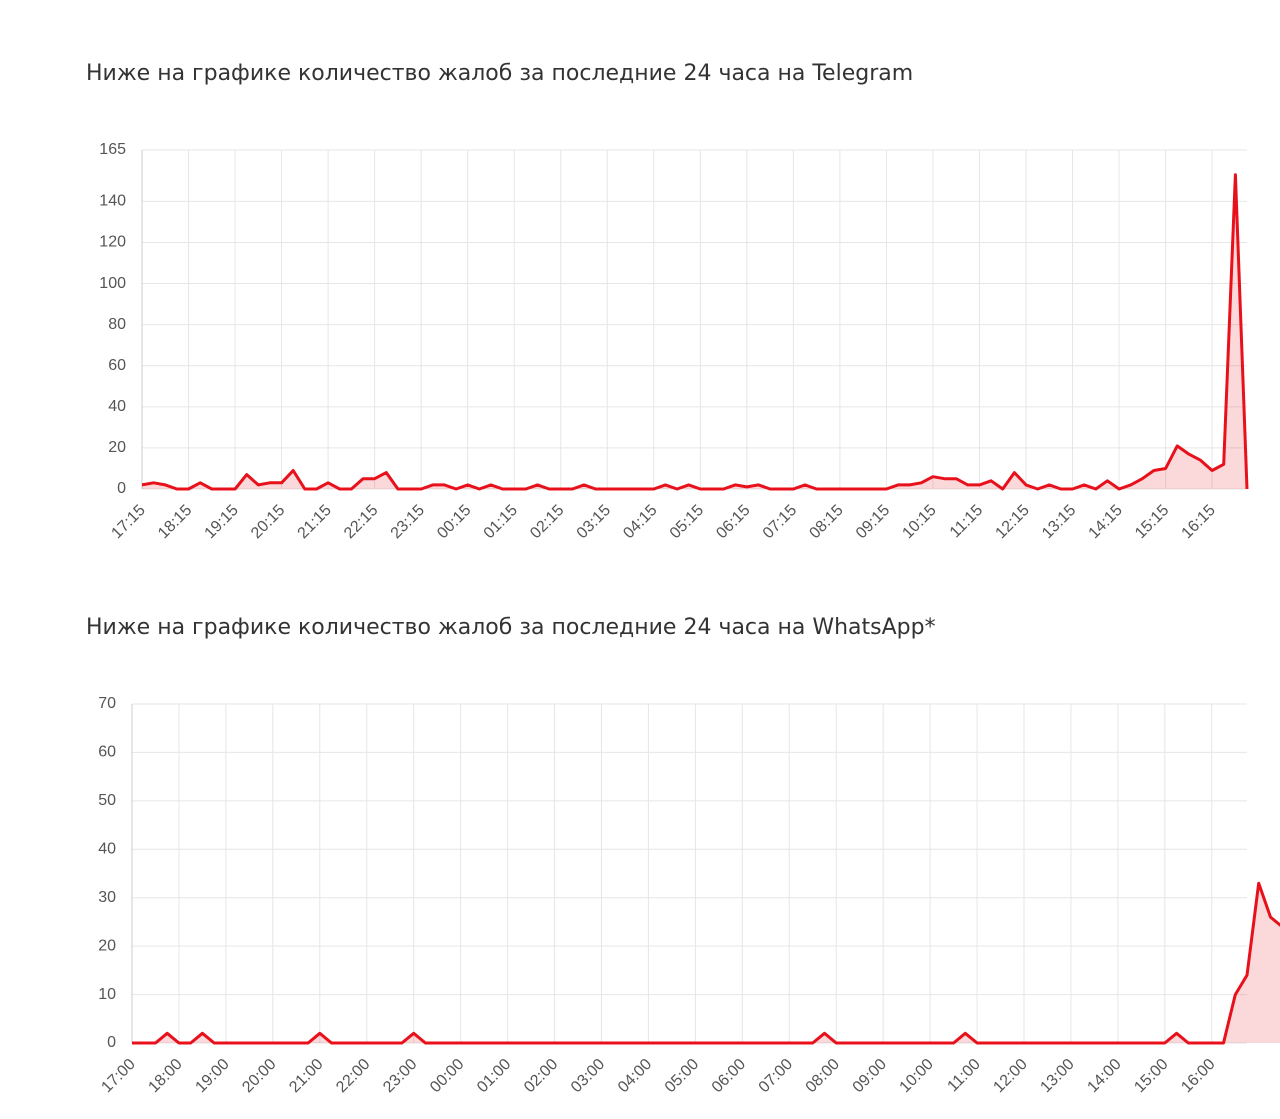  What do you see at coordinates (967, 522) in the screenshot?
I see `x-tick-label: 11:15` at bounding box center [967, 522].